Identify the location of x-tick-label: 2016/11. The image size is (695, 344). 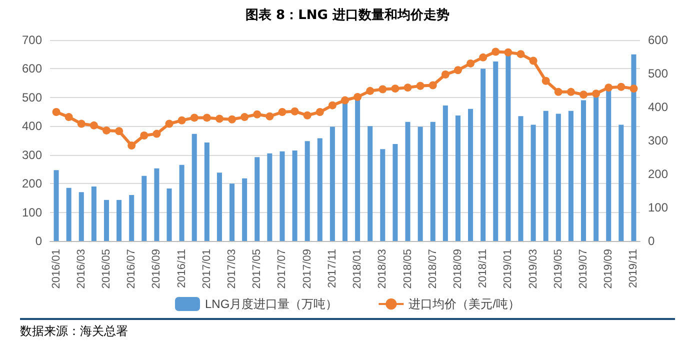
(182, 268).